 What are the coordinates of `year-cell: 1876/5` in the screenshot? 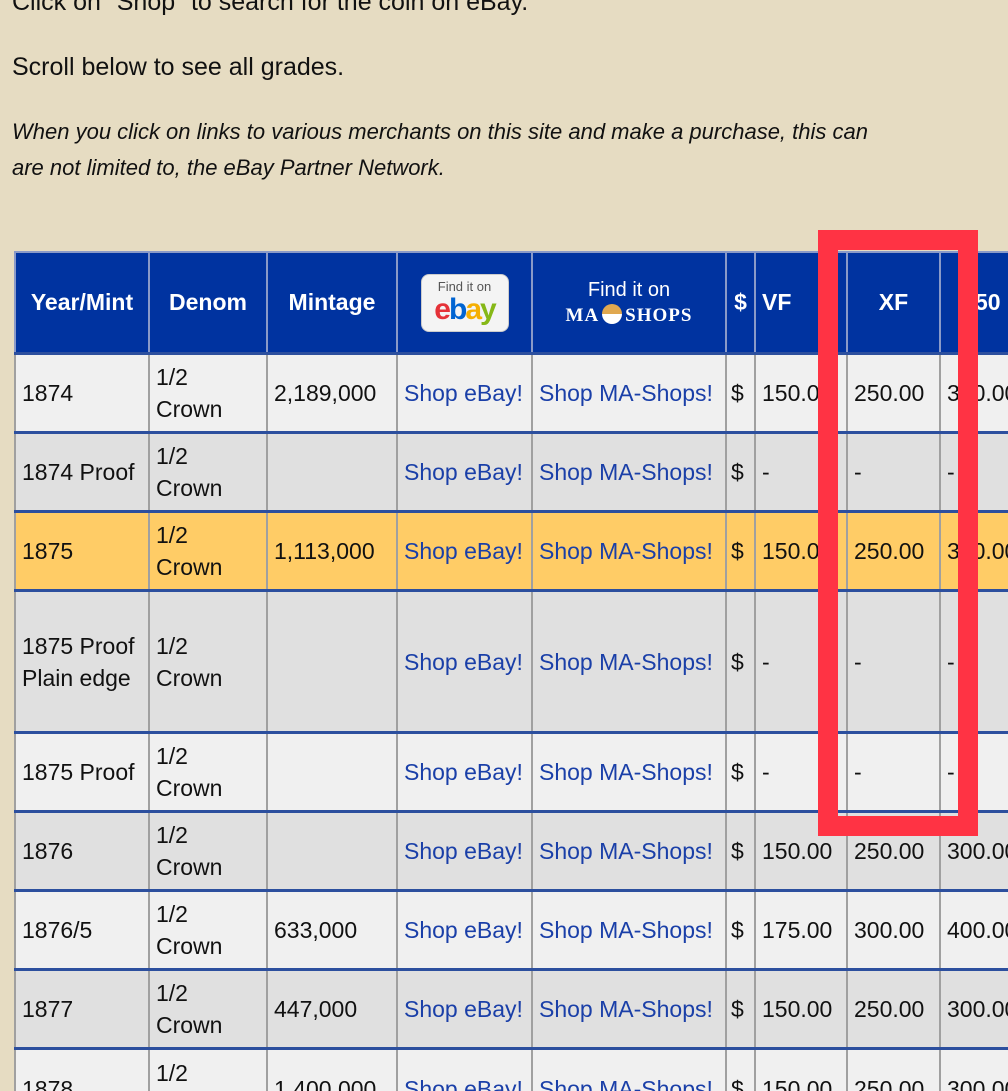 It's located at (82, 930).